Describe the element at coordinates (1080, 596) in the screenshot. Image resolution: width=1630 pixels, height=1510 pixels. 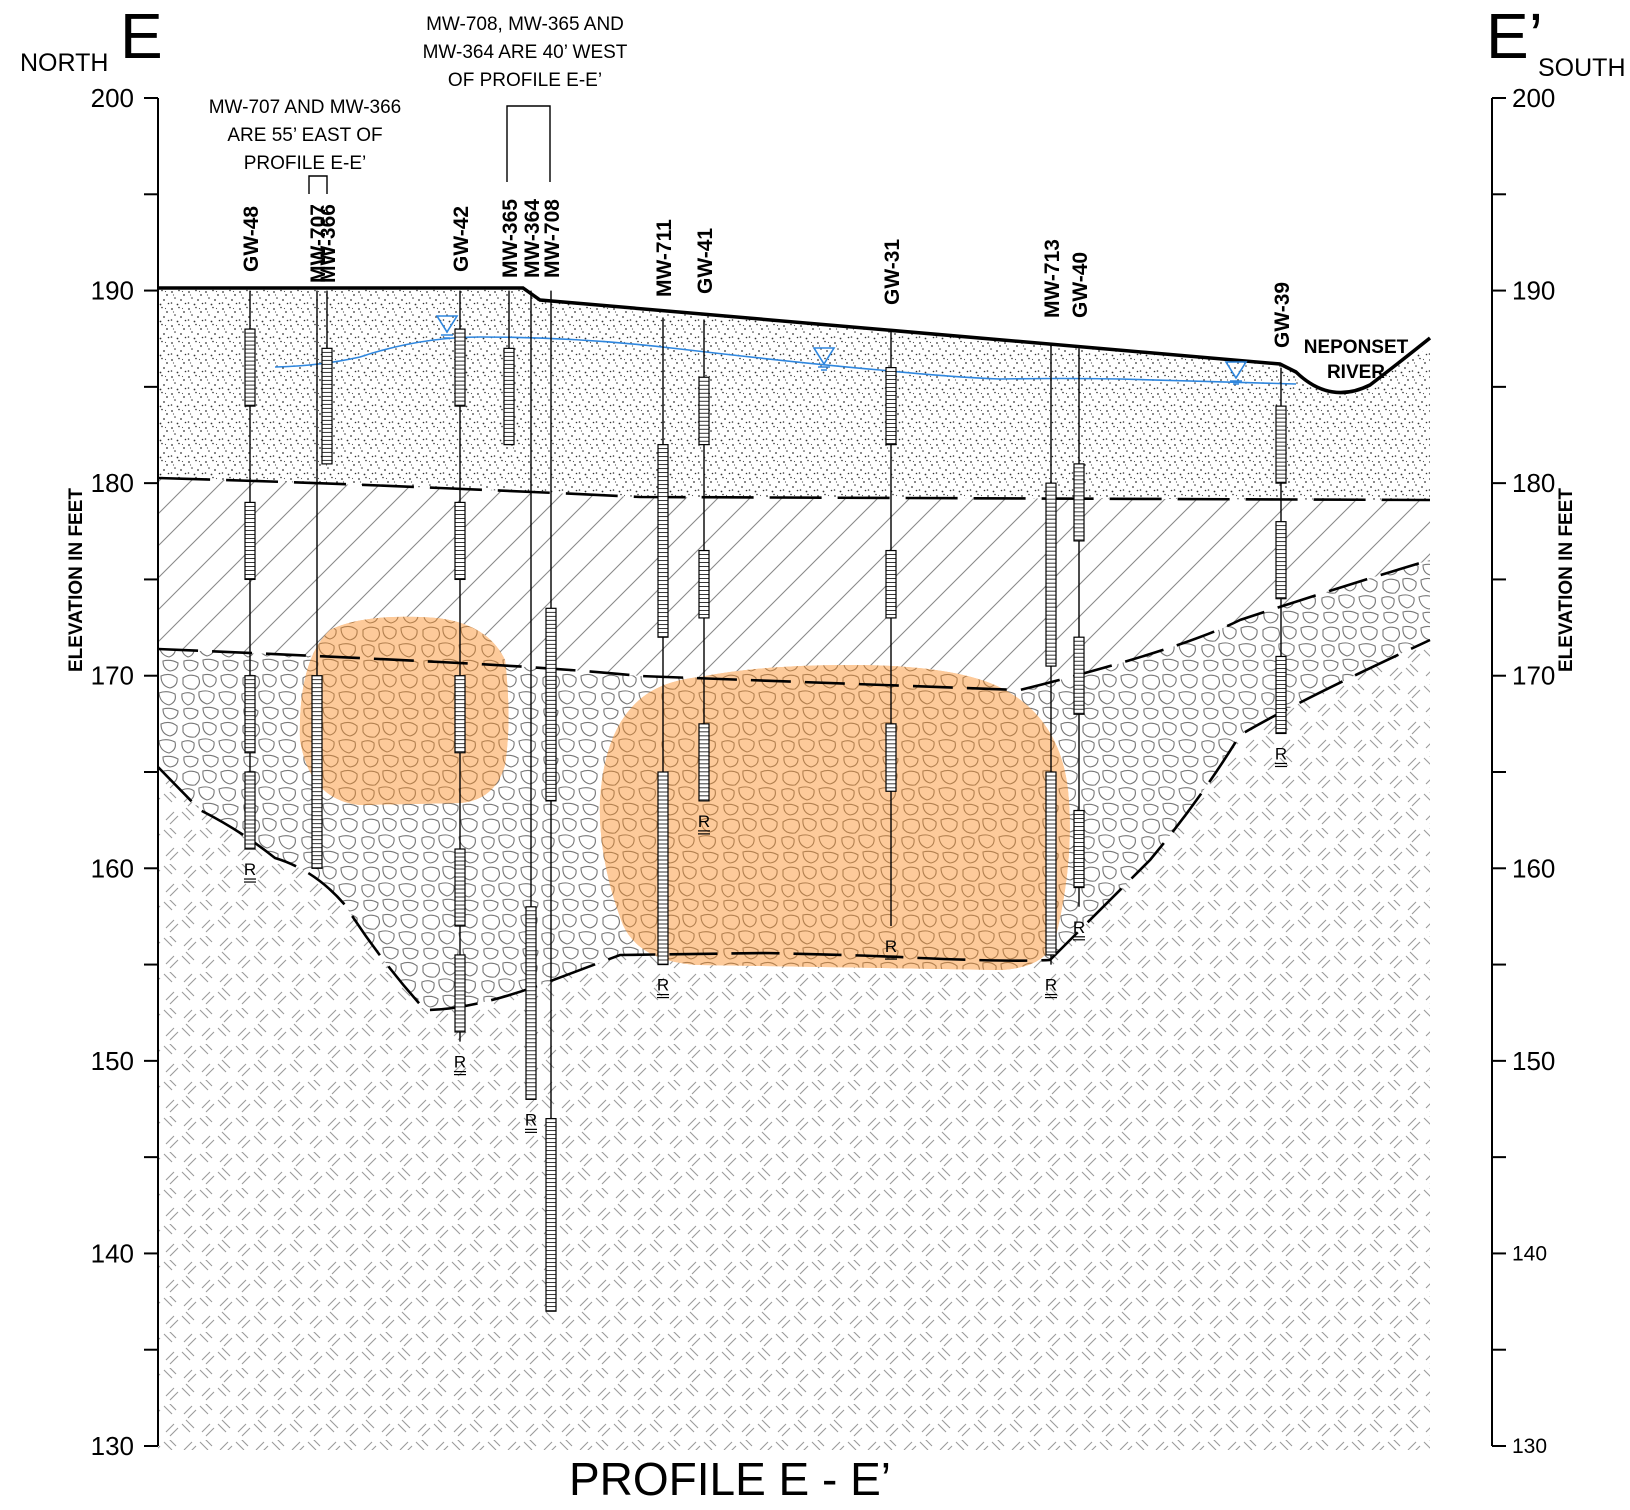
I see `well-gw-40: R GW-40` at that location.